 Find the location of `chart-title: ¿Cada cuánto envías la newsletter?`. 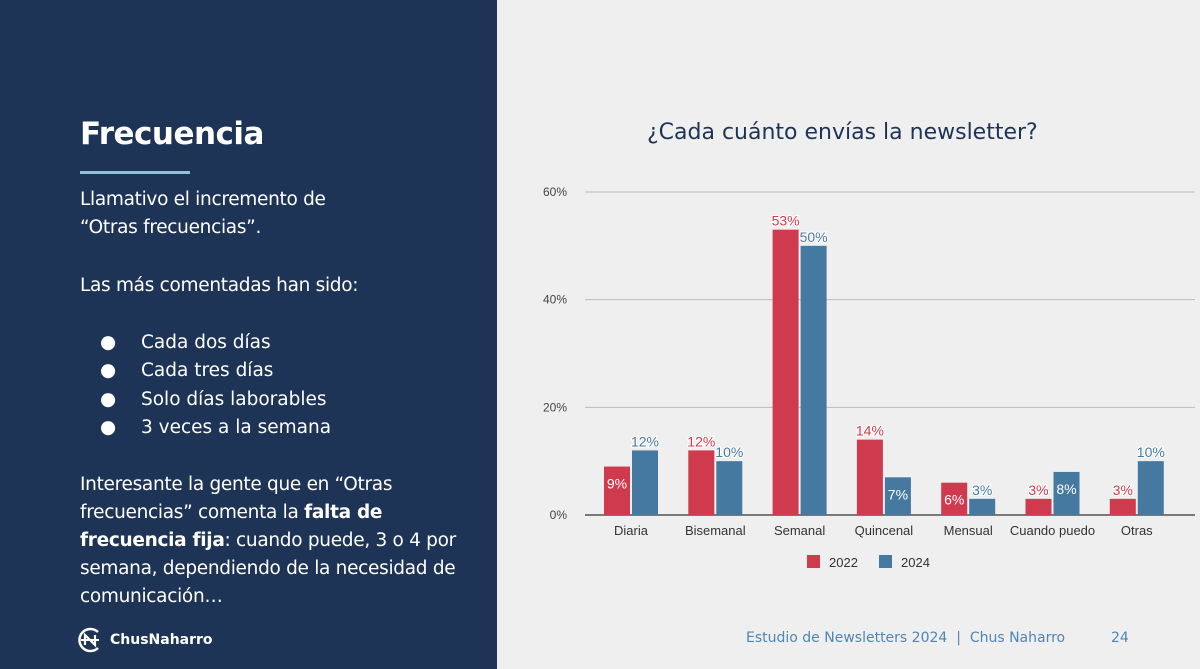

chart-title: ¿Cada cuánto envías la newsletter? is located at coordinates (842, 132).